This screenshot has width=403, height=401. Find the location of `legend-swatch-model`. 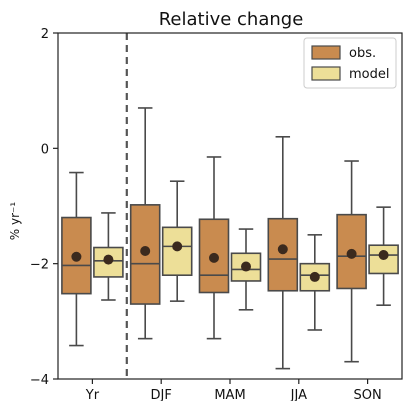

legend-swatch-model is located at coordinates (326, 73).